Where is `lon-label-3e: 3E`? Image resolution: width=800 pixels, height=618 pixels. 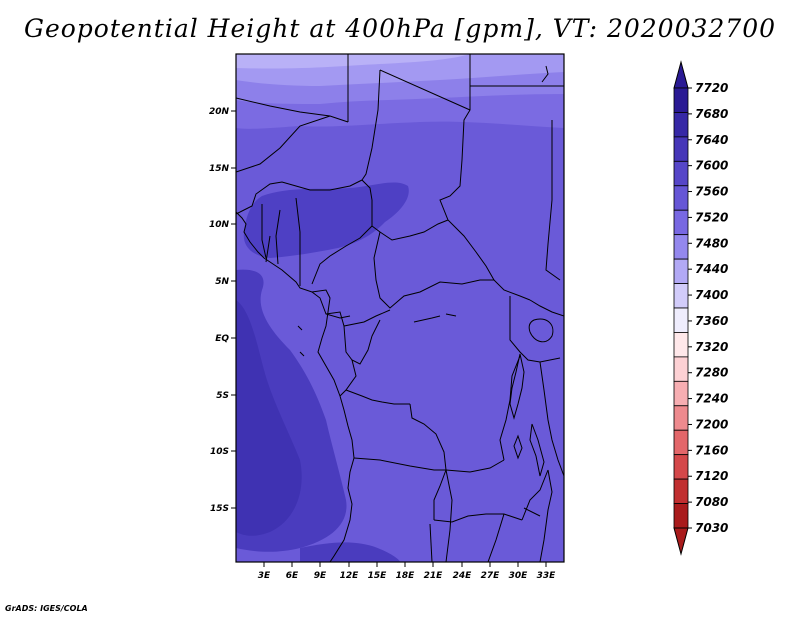 lon-label-3e: 3E is located at coordinates (264, 576).